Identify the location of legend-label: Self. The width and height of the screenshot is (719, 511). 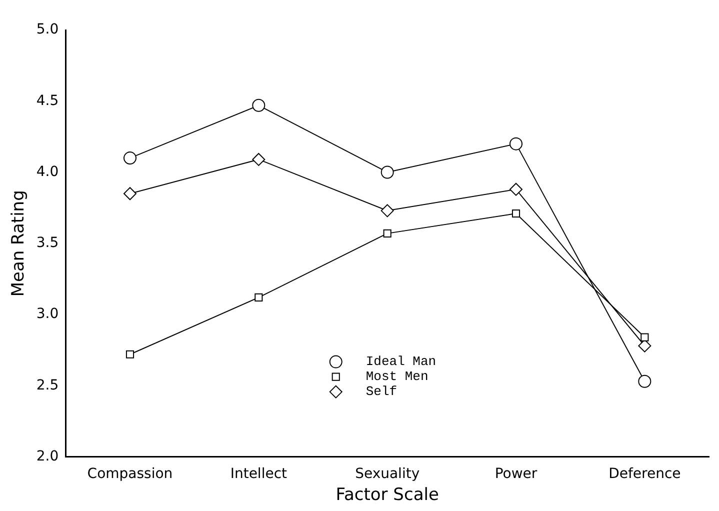
(382, 392).